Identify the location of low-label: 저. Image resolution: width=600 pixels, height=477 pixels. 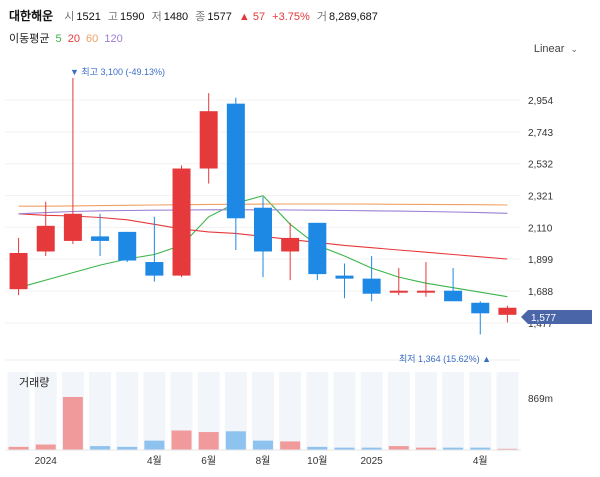
(156, 17).